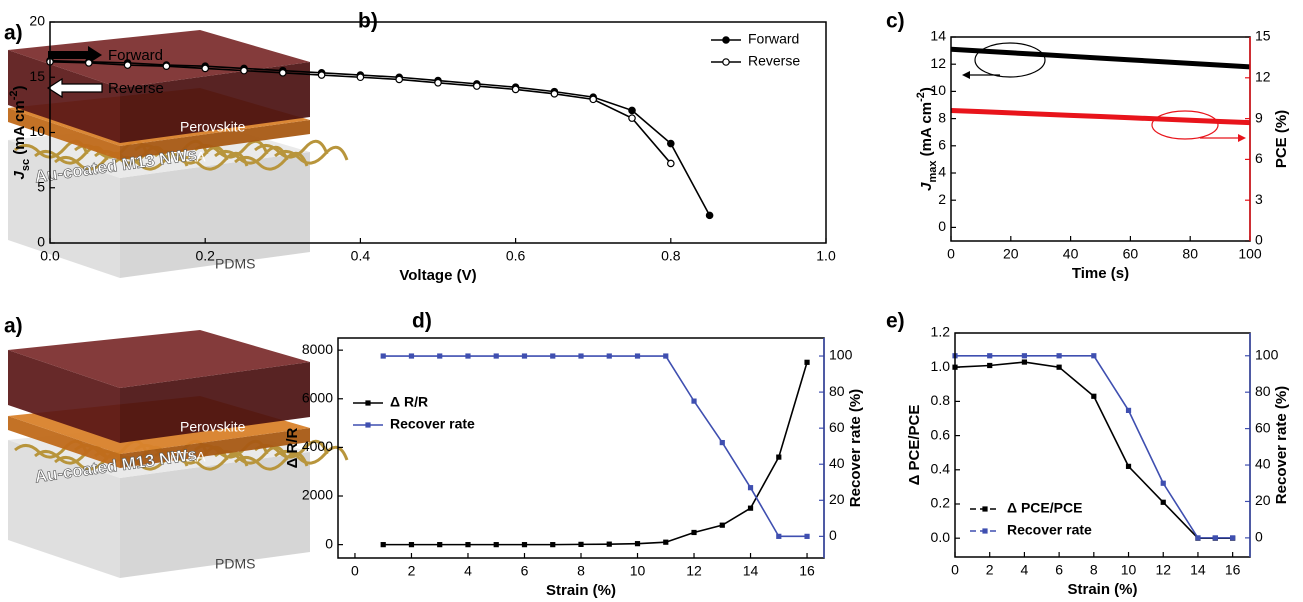 The image size is (1303, 602). I want to click on axis-label-part: max, so click(933, 171).